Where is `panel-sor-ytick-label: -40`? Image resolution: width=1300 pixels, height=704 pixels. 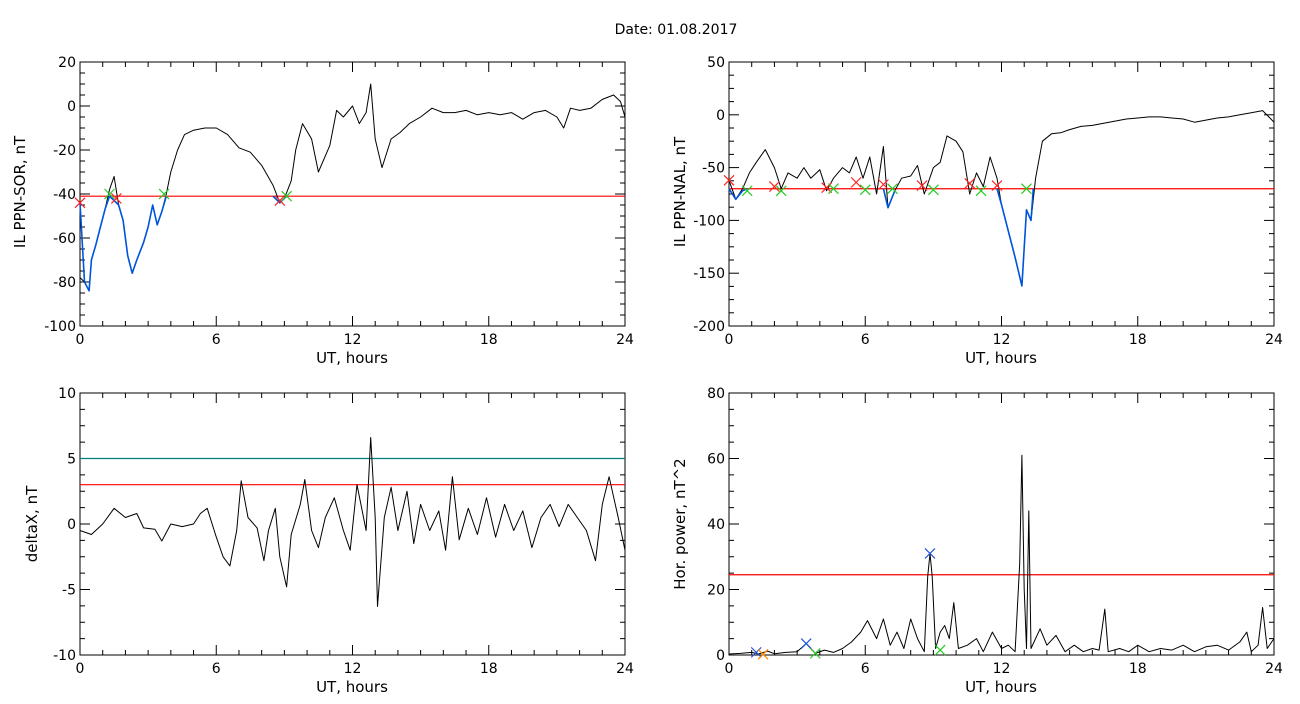 panel-sor-ytick-label: -40 is located at coordinates (64, 195).